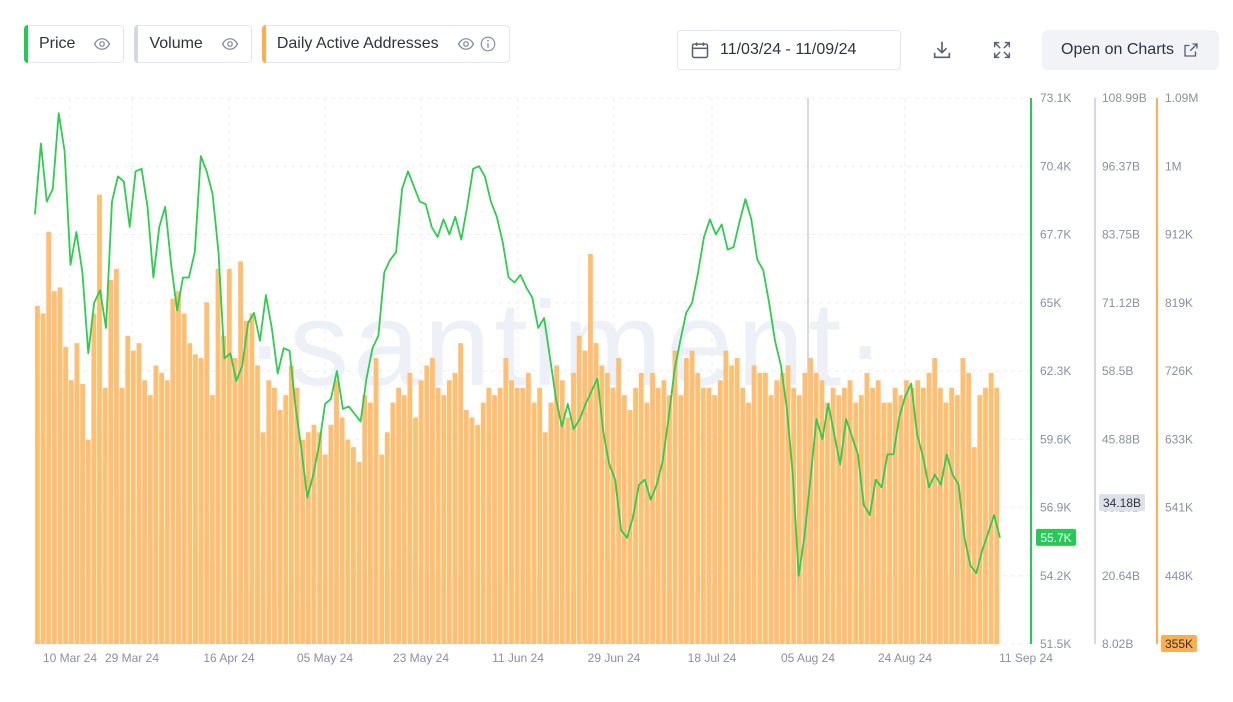 The height and width of the screenshot is (702, 1233). Describe the element at coordinates (1117, 371) in the screenshot. I see `volume-tick: 58.5B` at that location.